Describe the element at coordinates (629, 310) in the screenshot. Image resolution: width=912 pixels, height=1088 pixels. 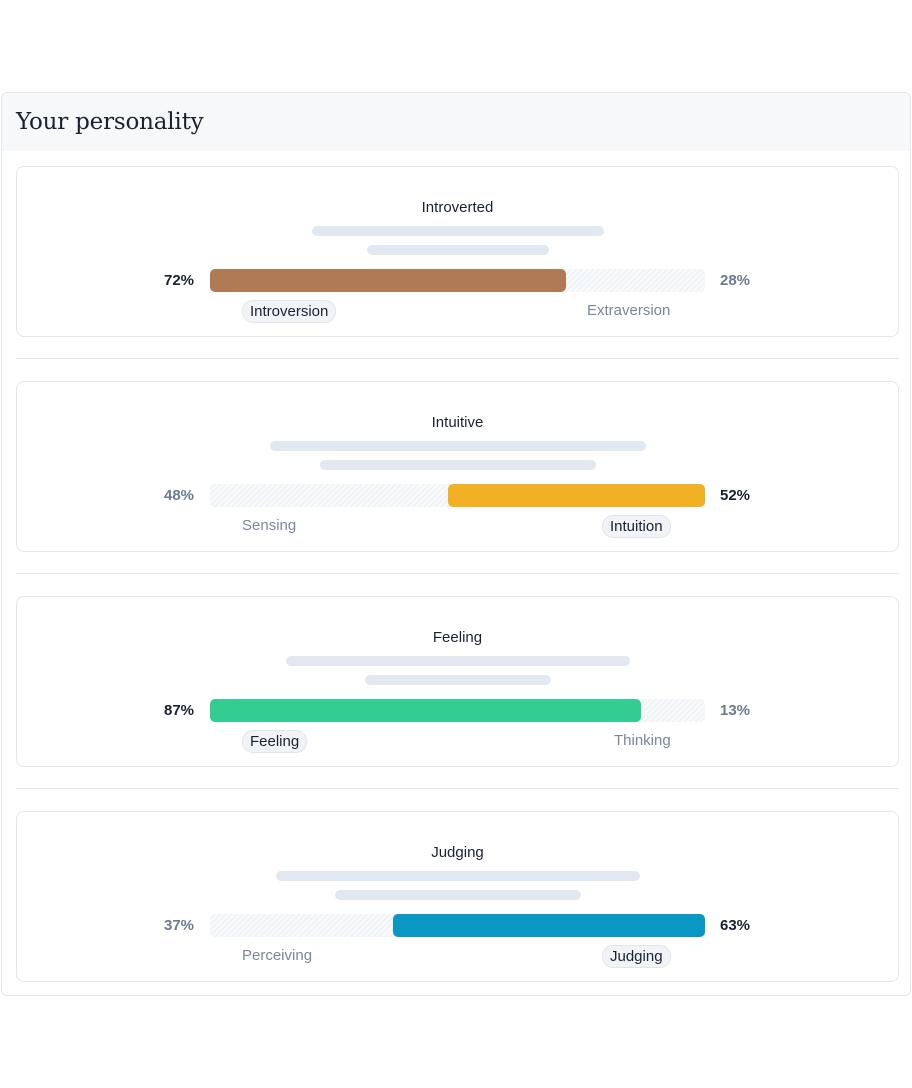
I see `right-label: Extraversion` at that location.